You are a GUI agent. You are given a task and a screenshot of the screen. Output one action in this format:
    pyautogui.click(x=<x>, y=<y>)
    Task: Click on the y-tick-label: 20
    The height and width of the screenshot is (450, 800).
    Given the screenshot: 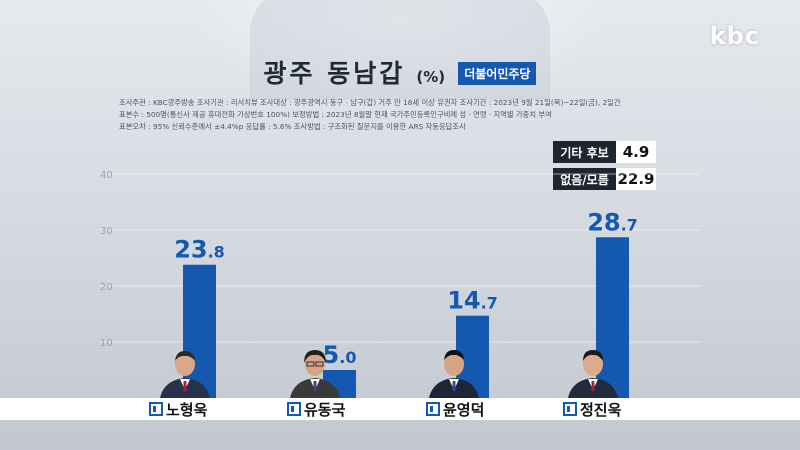 What is the action you would take?
    pyautogui.click(x=106, y=287)
    